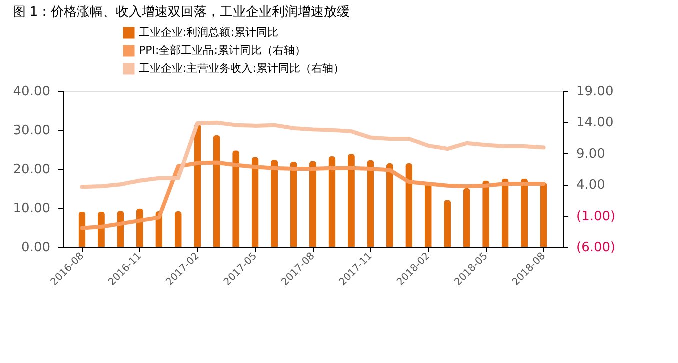 The image size is (678, 363). What do you see at coordinates (208, 32) in the screenshot?
I see `legend-label: 工业企业:利润总额:累计同比` at bounding box center [208, 32].